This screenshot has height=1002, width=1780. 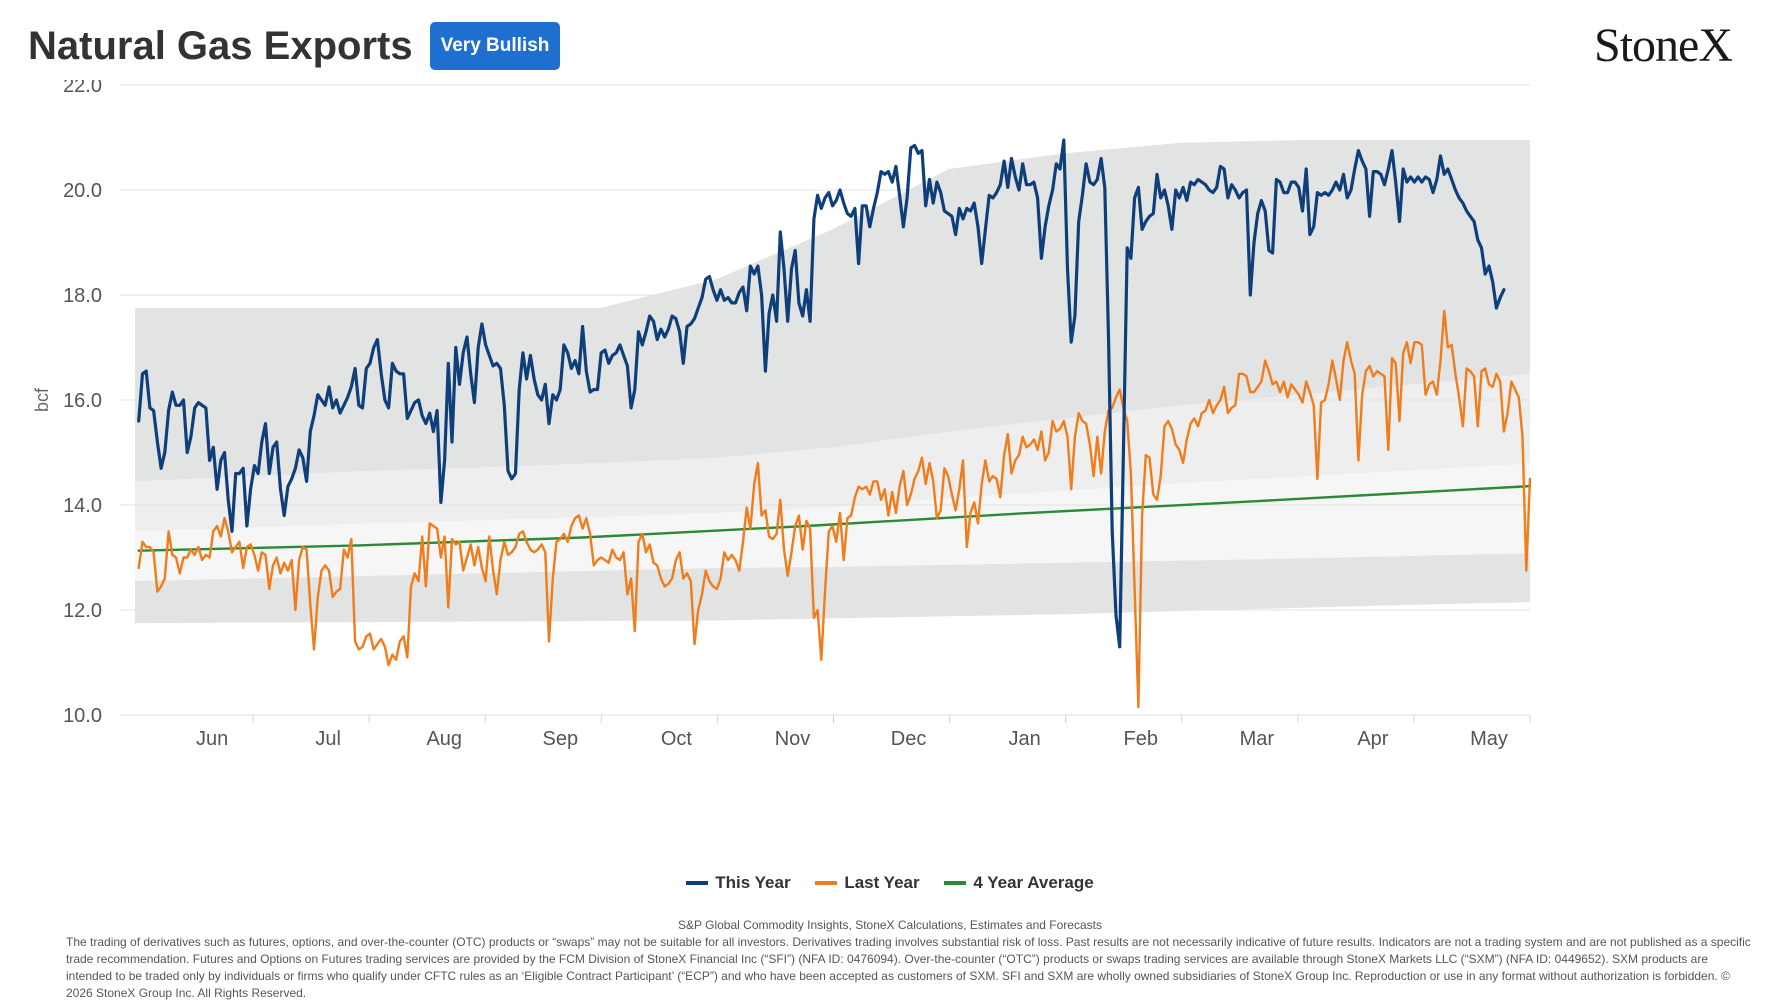 I want to click on x-tick-label: Apr, so click(x=1372, y=739).